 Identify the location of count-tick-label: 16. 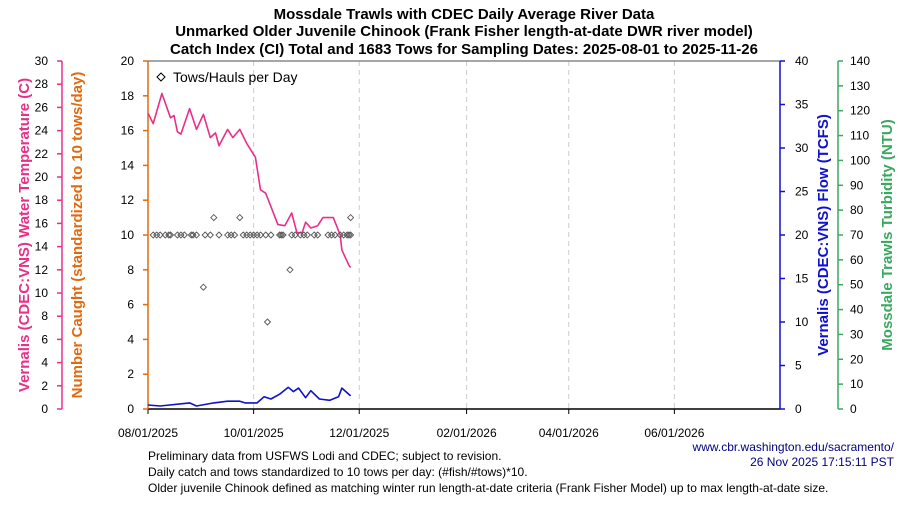
(128, 131).